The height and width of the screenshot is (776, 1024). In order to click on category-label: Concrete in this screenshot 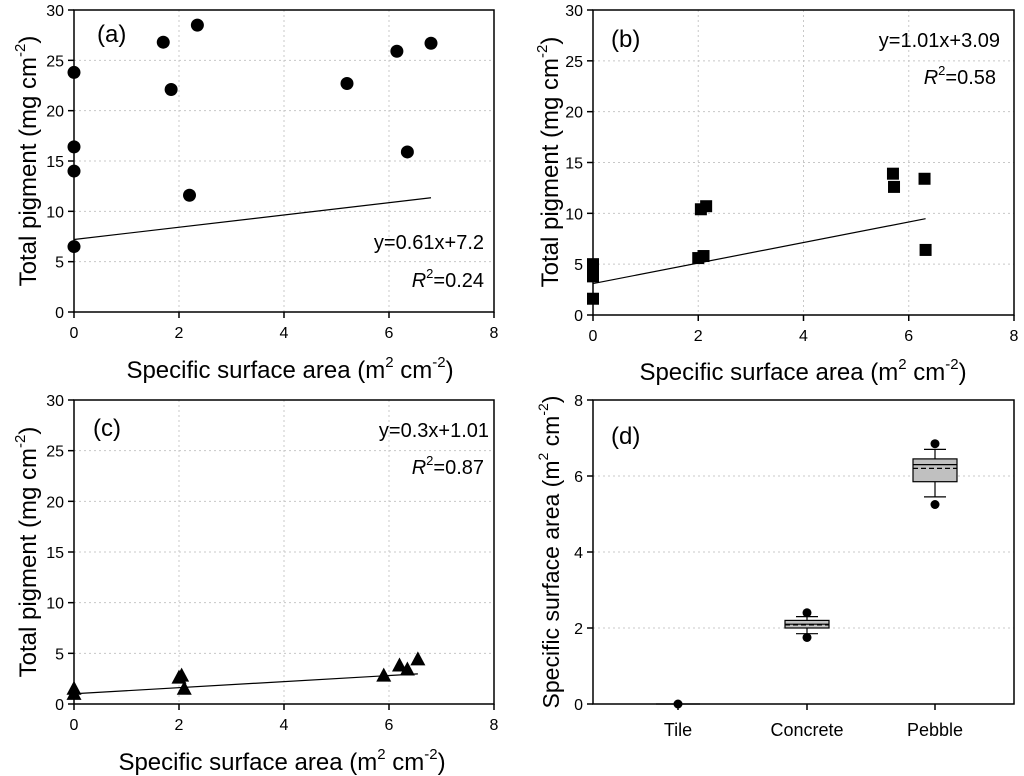, I will do `click(806, 730)`.